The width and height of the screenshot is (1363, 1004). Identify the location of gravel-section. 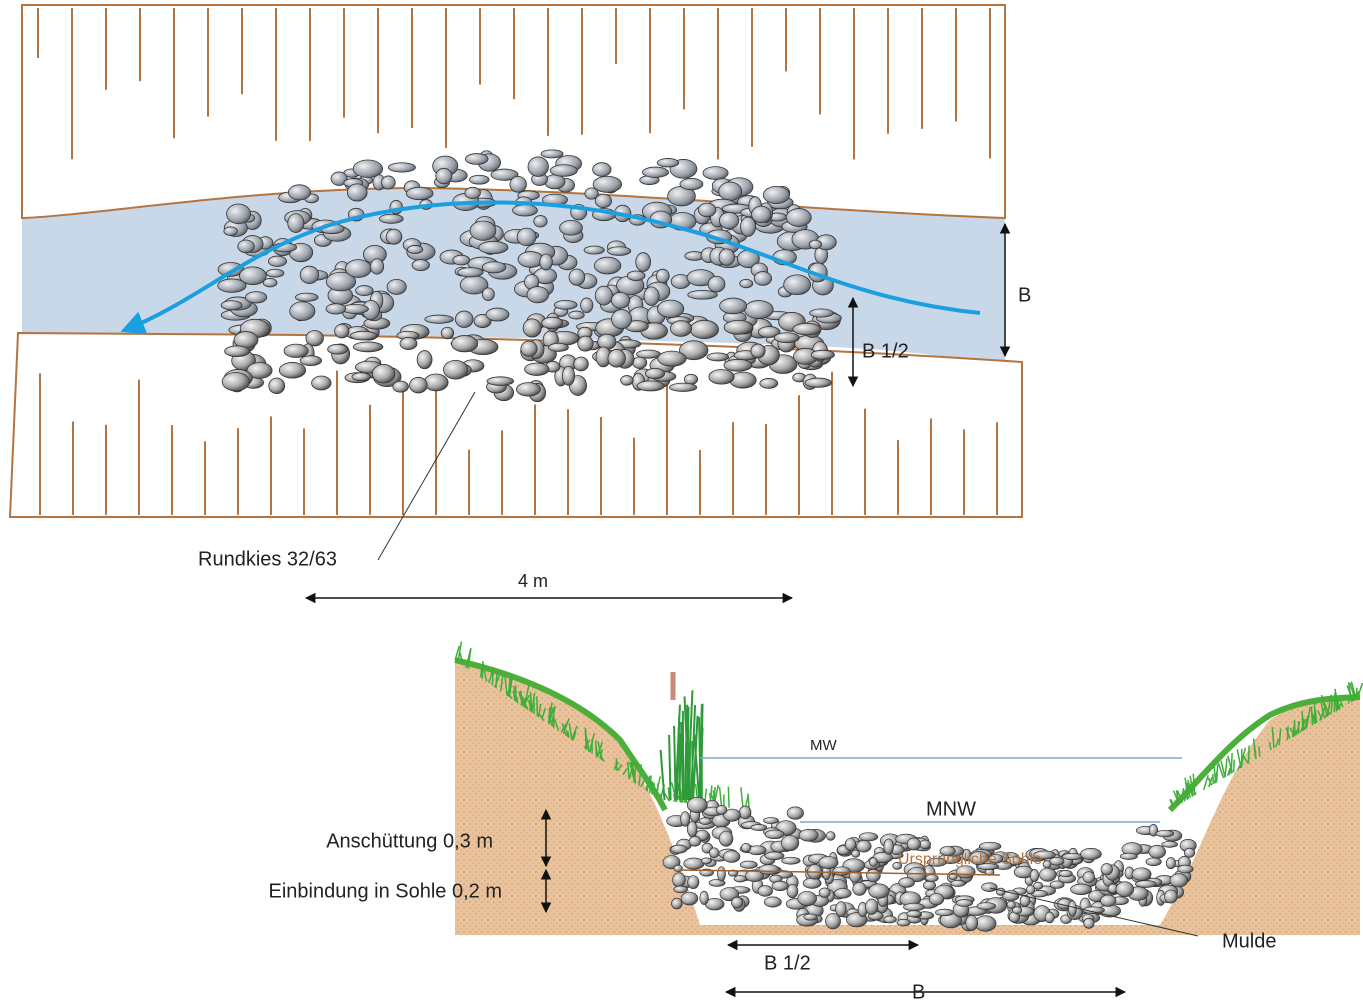
(929, 864).